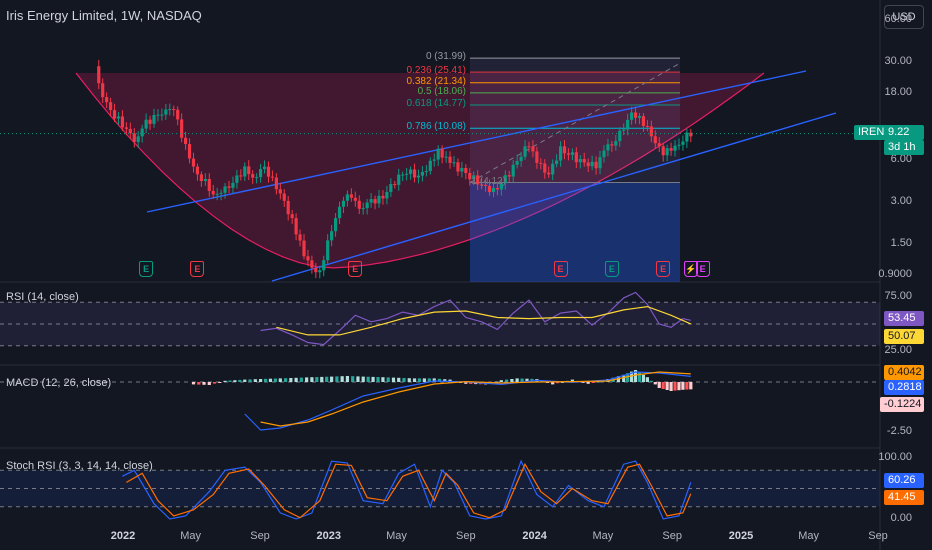  What do you see at coordinates (898, 18) in the screenshot?
I see `price-axis-tick: 60.00` at bounding box center [898, 18].